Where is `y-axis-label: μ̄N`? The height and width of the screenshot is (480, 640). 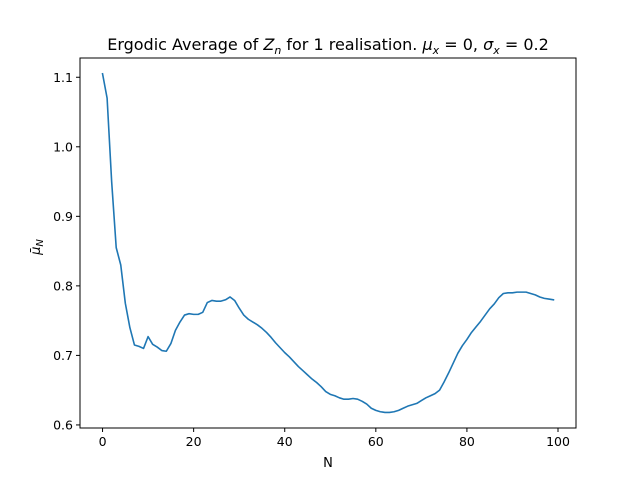
y-axis-label: μ̄N is located at coordinates (37, 247).